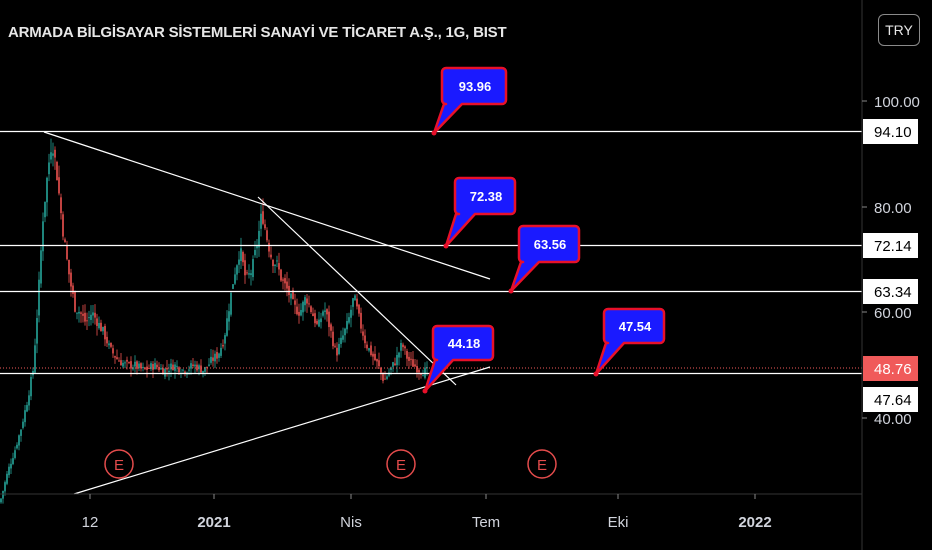  What do you see at coordinates (470, 100) in the screenshot?
I see `callout-93-96: 93.96` at bounding box center [470, 100].